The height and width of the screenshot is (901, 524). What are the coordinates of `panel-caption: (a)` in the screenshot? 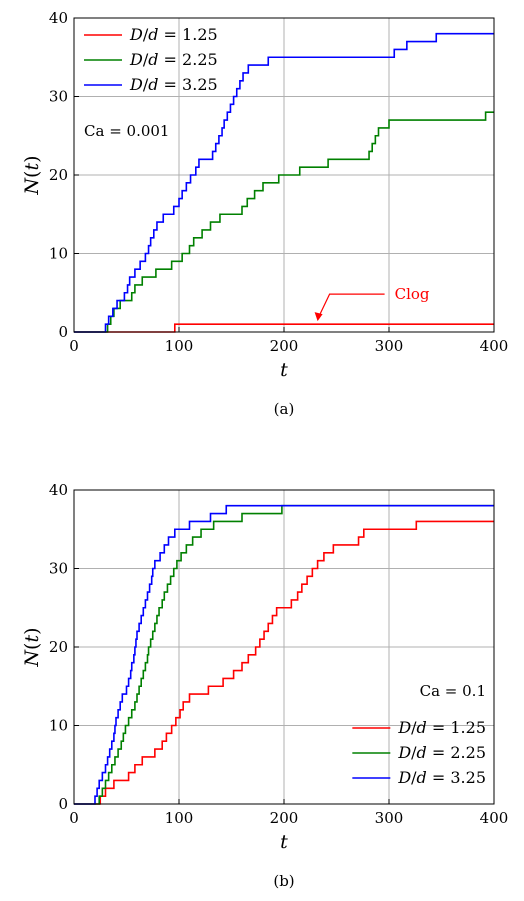 It's located at (284, 409).